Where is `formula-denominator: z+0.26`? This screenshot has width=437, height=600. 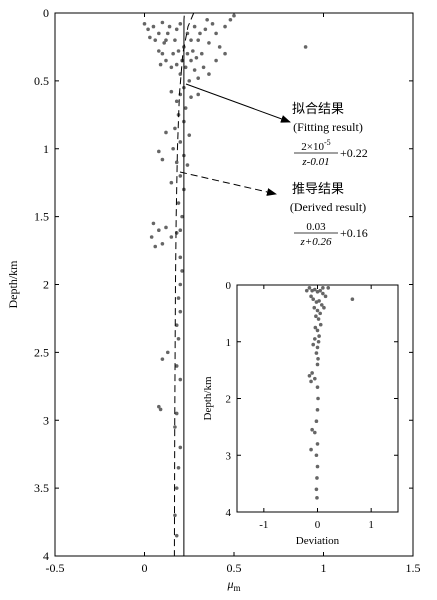
formula-denominator: z+0.26 is located at coordinates (316, 242).